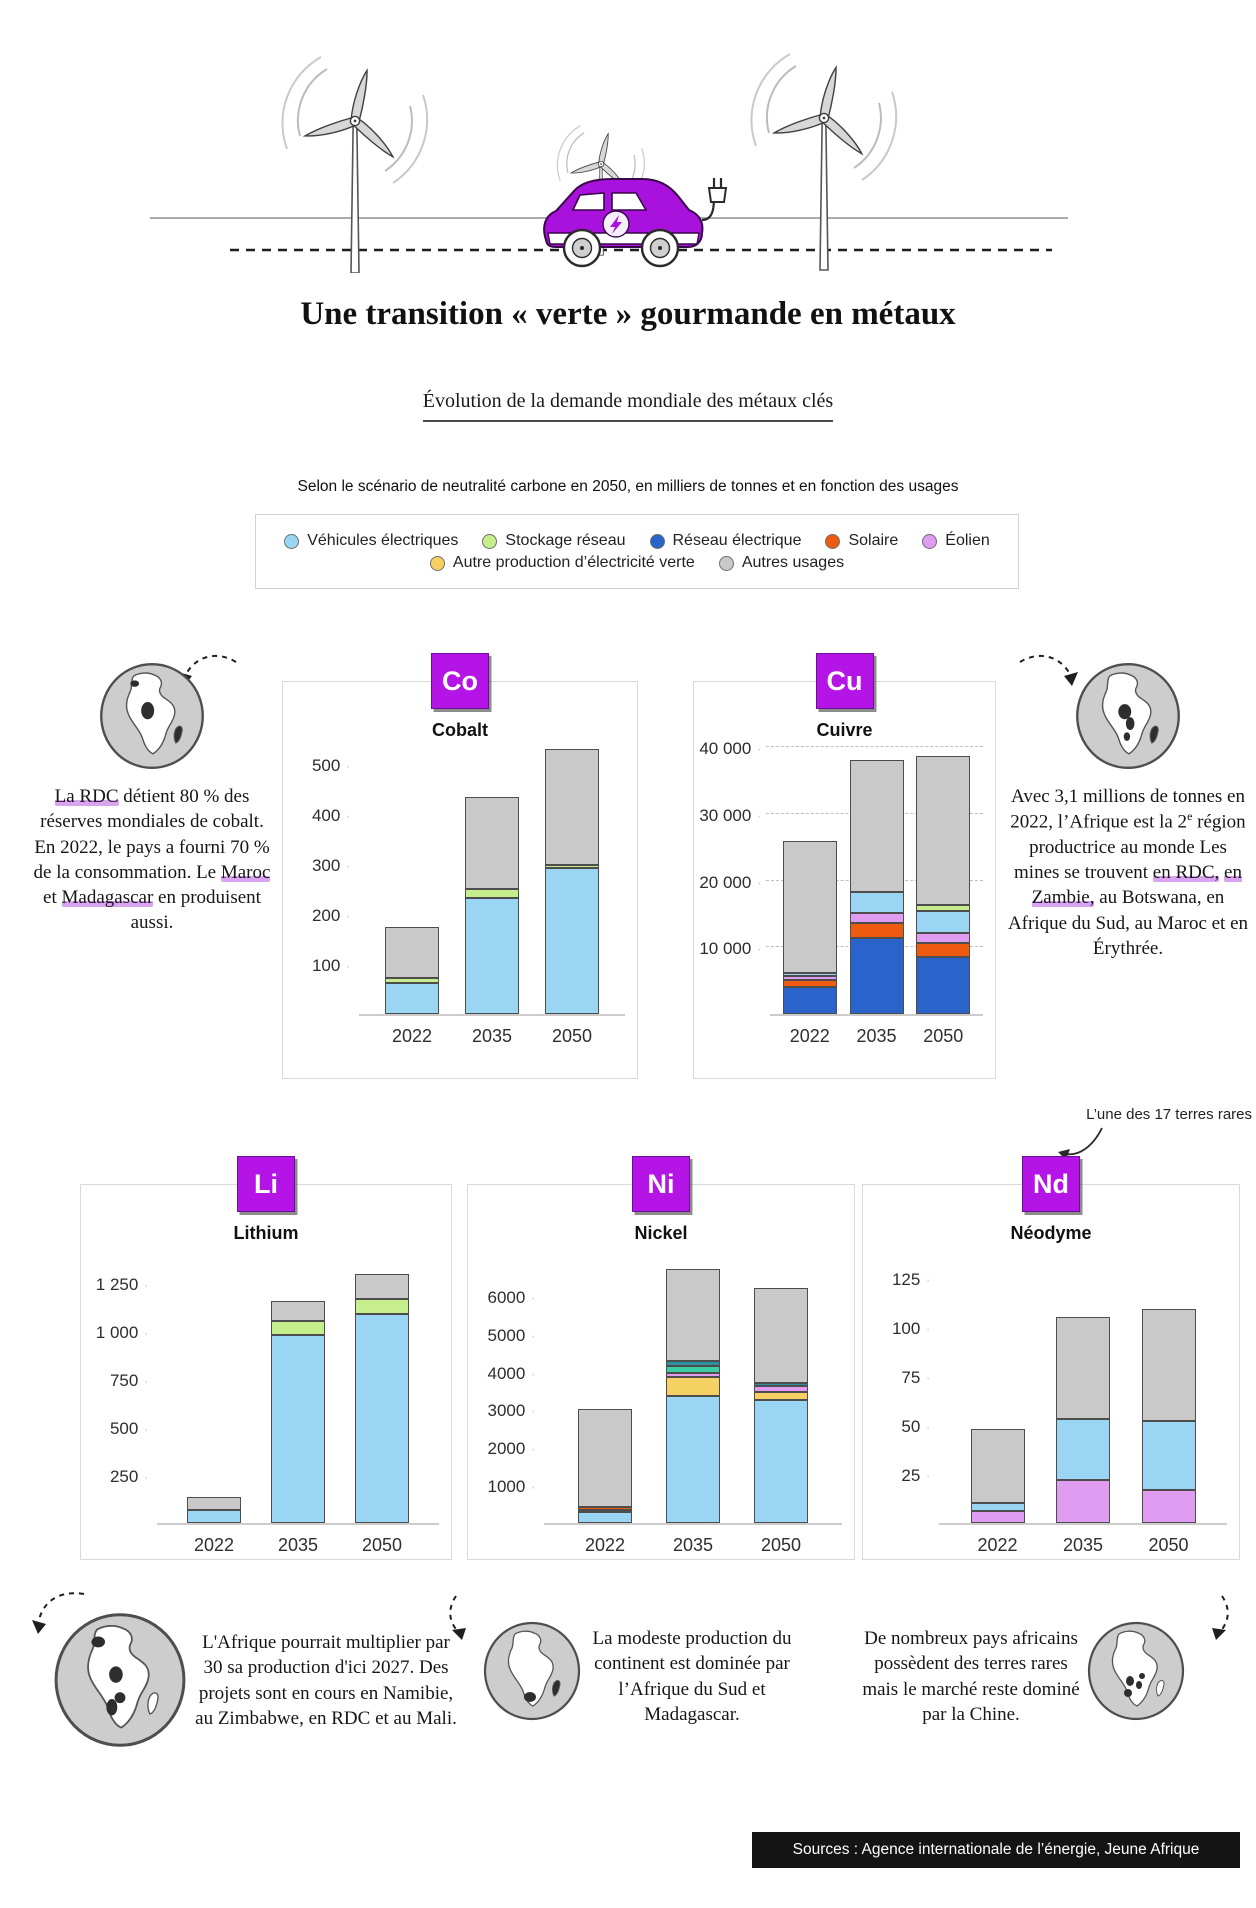 This screenshot has width=1256, height=1908. What do you see at coordinates (122, 1332) in the screenshot?
I see `y-tick-label: 1 000` at bounding box center [122, 1332].